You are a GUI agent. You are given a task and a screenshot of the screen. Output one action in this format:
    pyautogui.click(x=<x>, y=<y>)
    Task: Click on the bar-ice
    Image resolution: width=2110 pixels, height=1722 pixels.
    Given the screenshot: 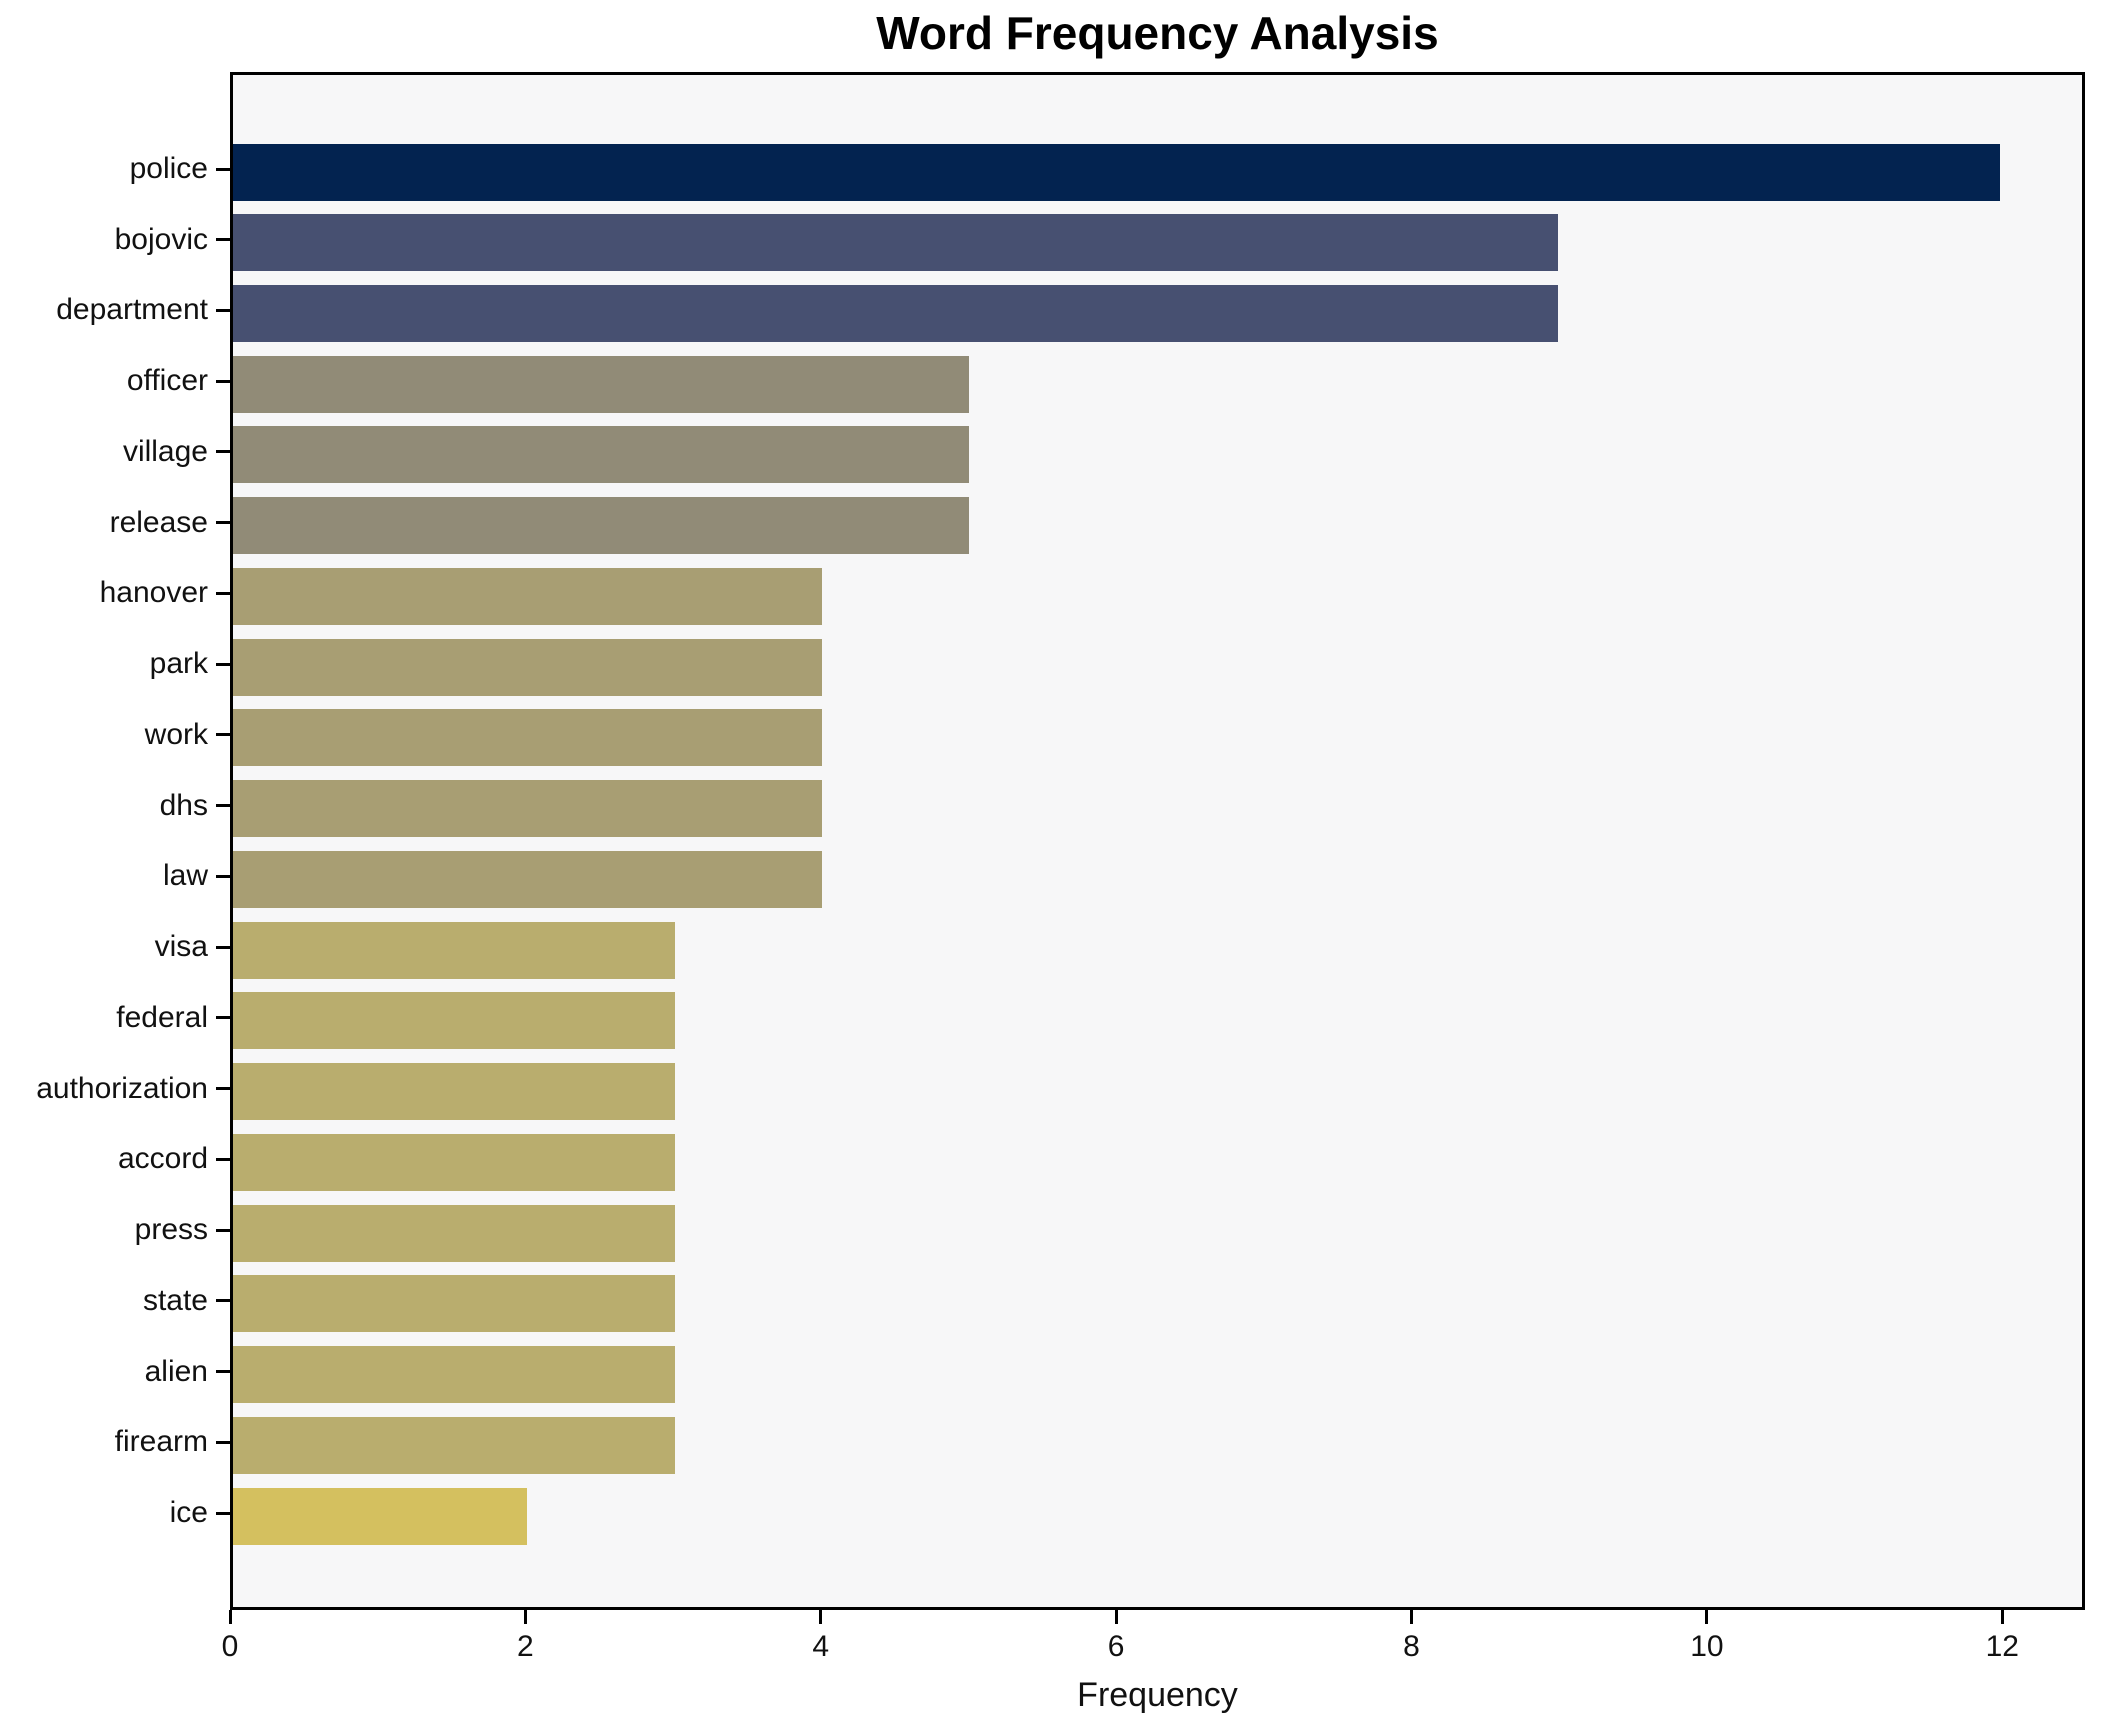 What is the action you would take?
    pyautogui.click(x=380, y=1516)
    